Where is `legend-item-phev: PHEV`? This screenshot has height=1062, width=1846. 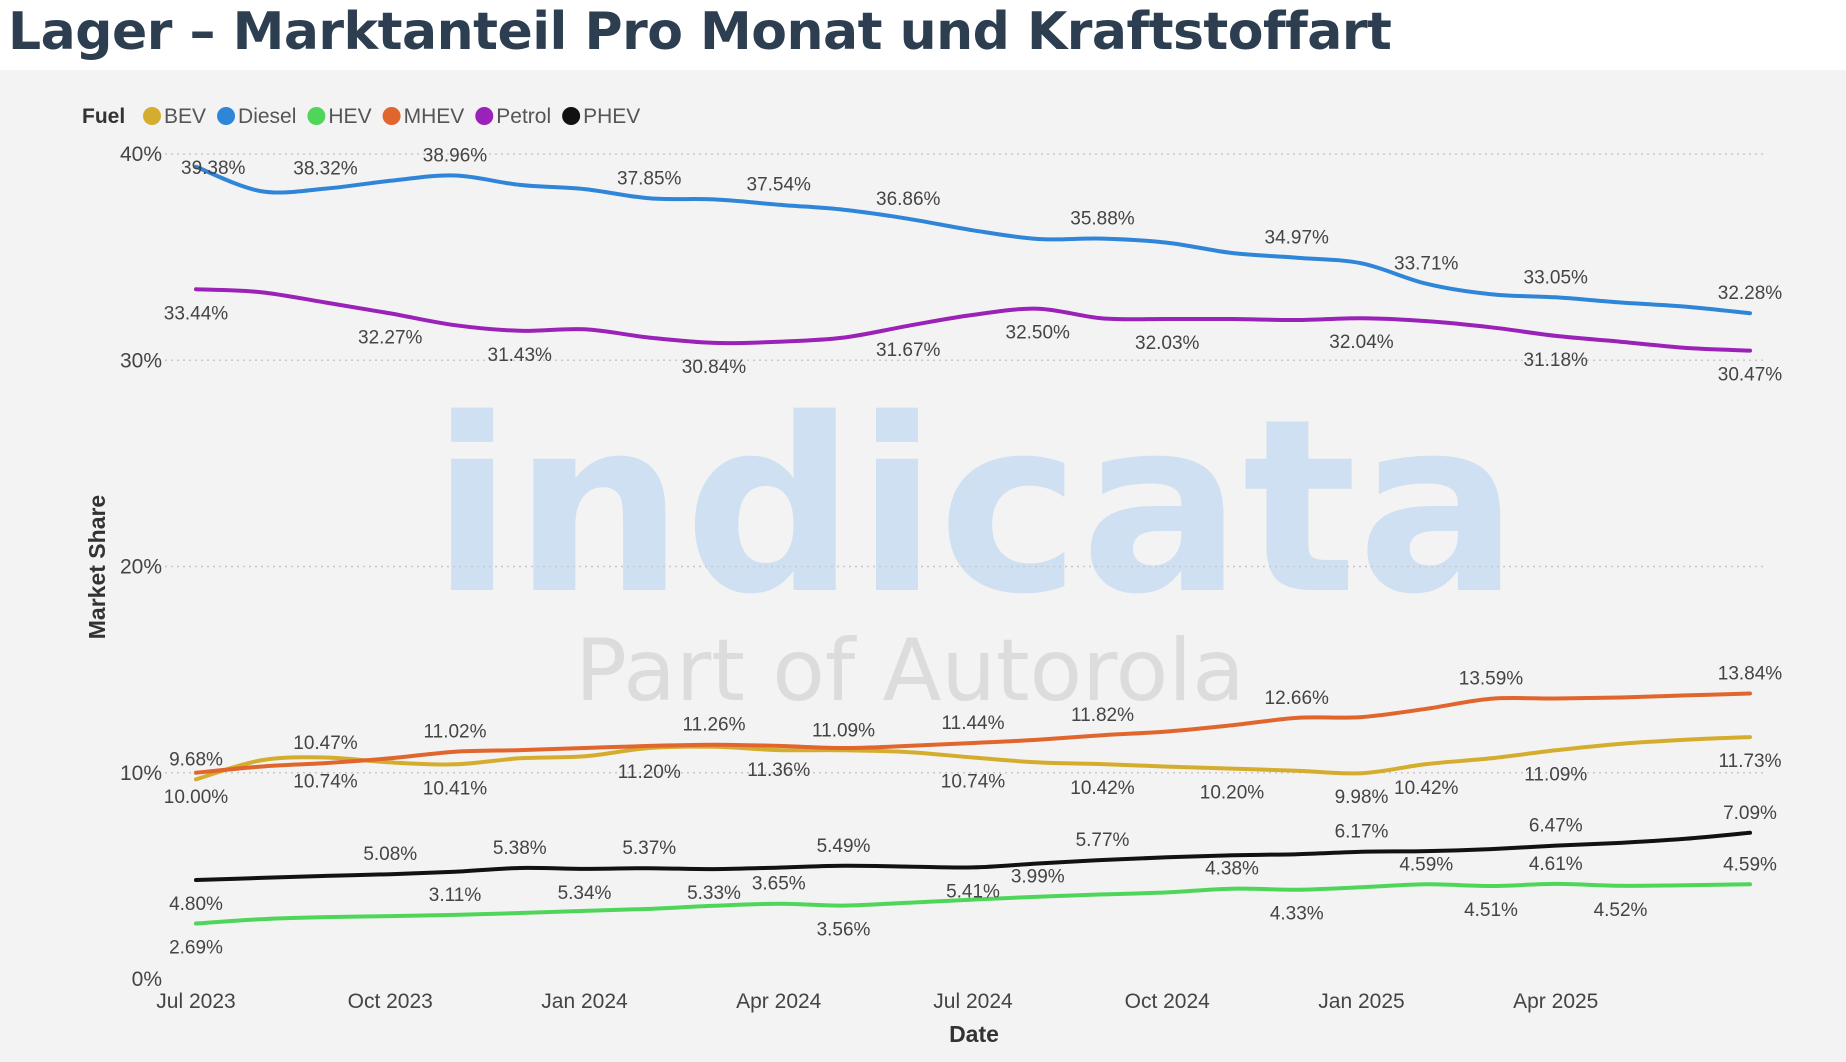 legend-item-phev: PHEV is located at coordinates (601, 116).